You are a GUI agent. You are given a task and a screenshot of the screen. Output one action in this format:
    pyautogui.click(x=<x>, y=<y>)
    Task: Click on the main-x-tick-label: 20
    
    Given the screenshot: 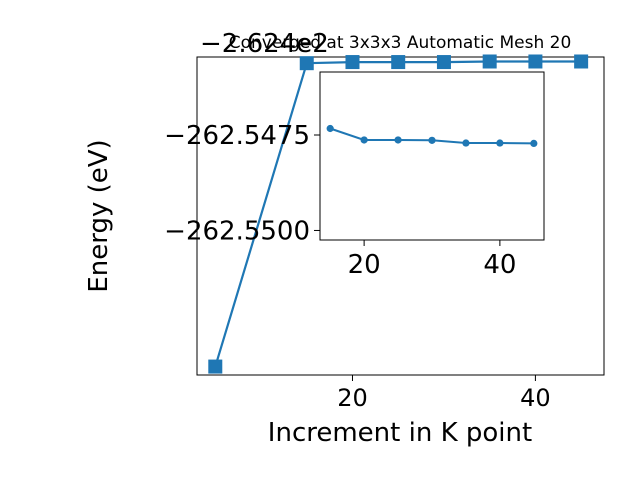 What is the action you would take?
    pyautogui.click(x=352, y=398)
    